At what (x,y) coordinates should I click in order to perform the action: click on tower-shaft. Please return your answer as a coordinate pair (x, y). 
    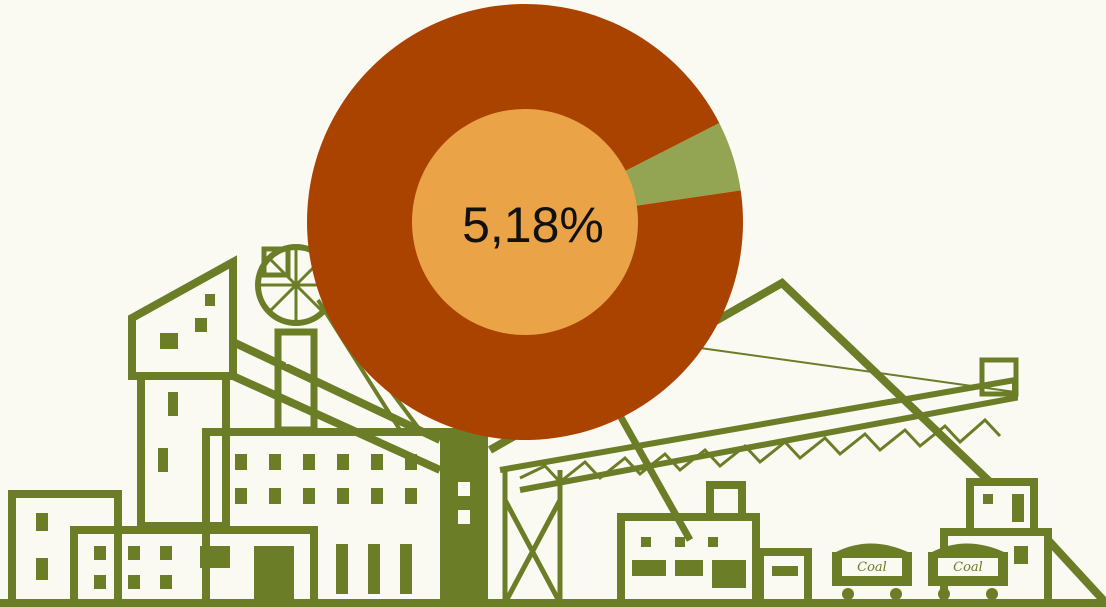
    Looking at the image, I should click on (183, 451).